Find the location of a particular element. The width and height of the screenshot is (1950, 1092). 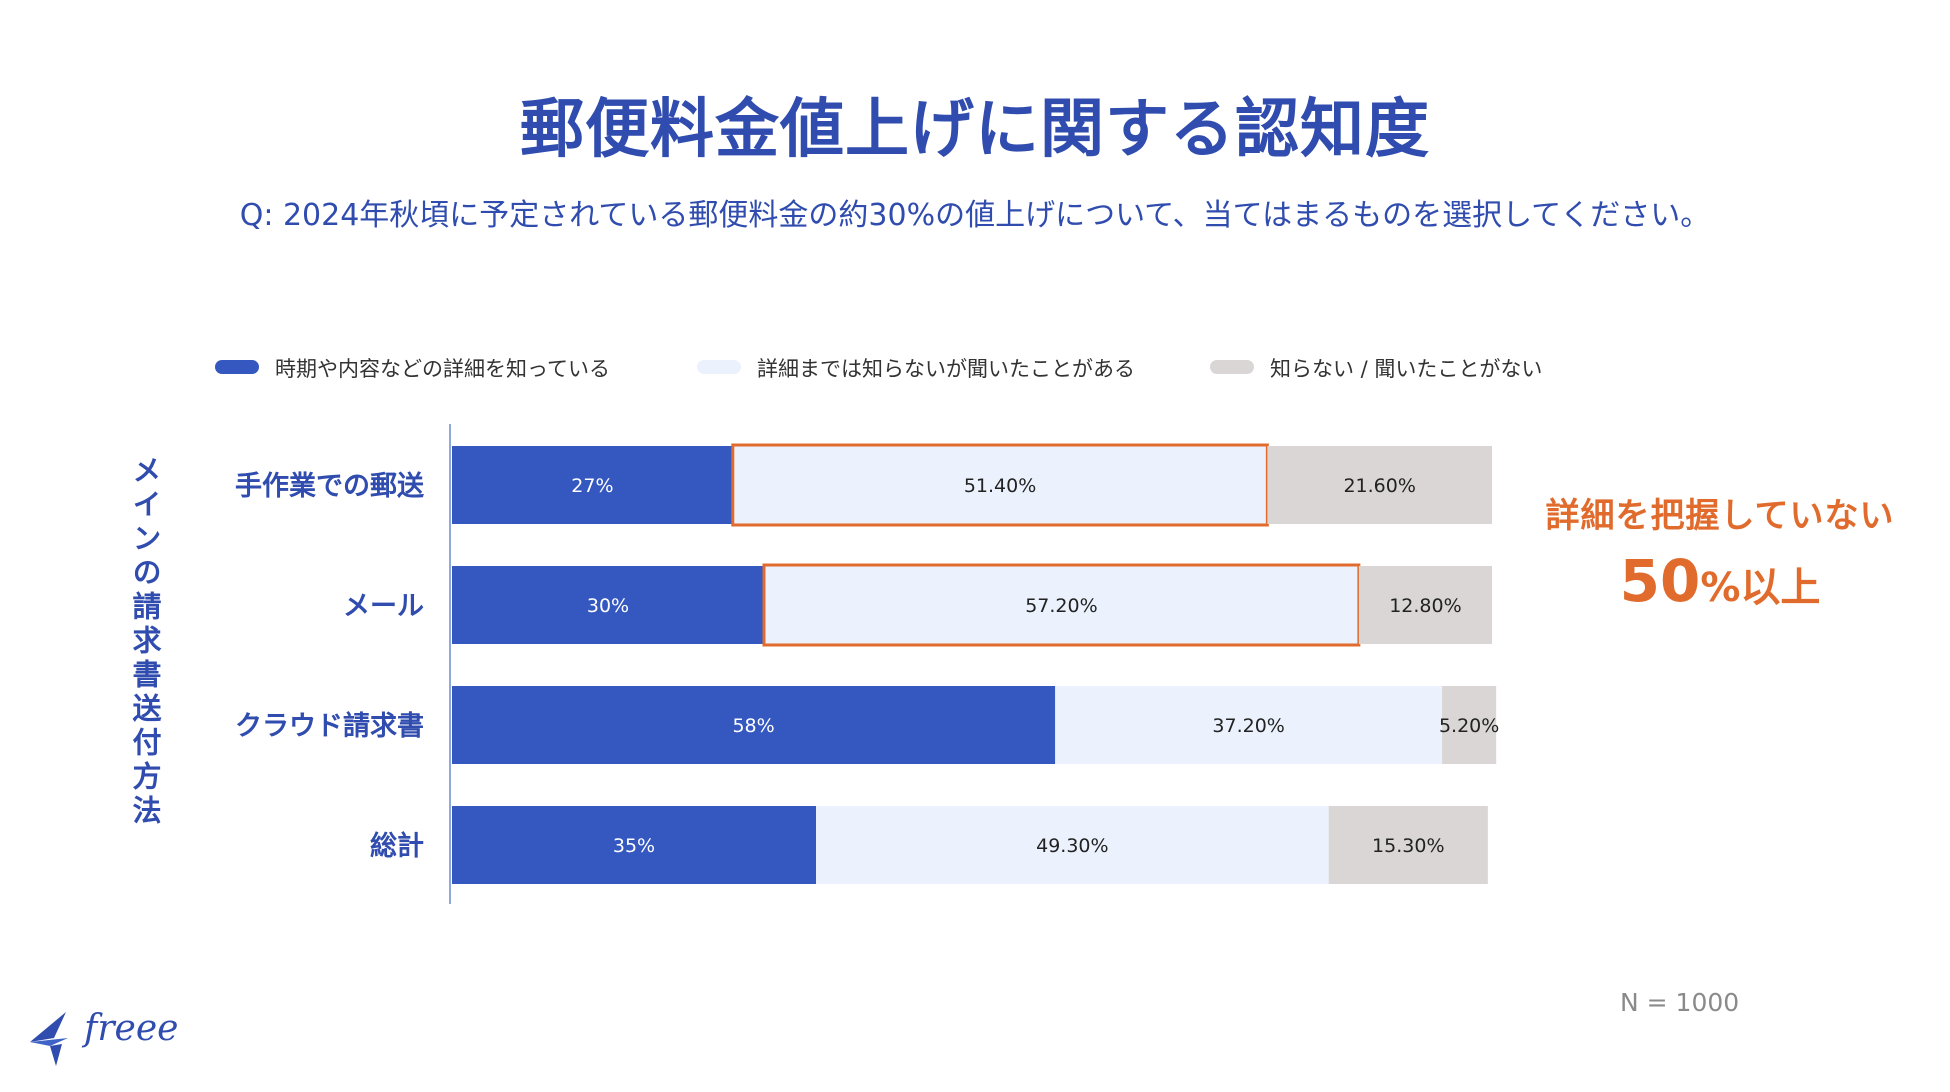

data-label: 15.30% is located at coordinates (1408, 846).